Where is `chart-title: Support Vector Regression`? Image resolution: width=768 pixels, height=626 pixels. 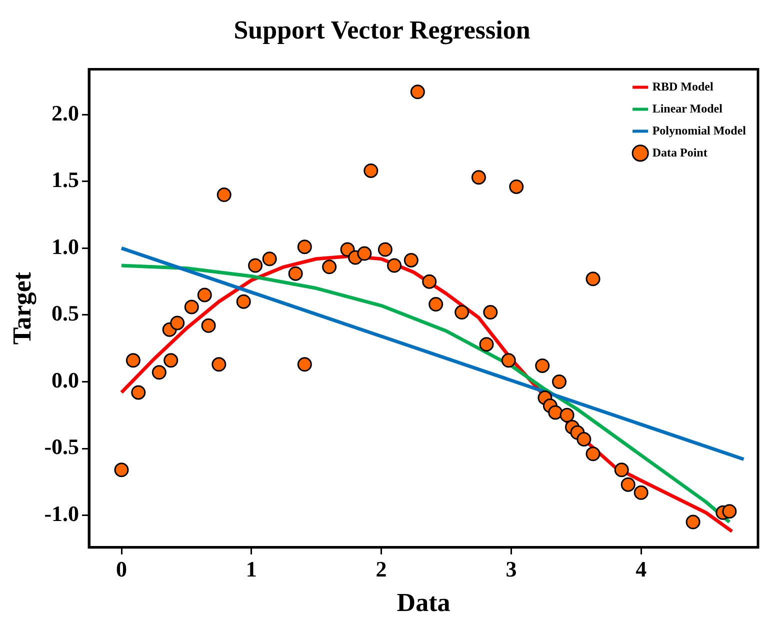 chart-title: Support Vector Regression is located at coordinates (382, 29).